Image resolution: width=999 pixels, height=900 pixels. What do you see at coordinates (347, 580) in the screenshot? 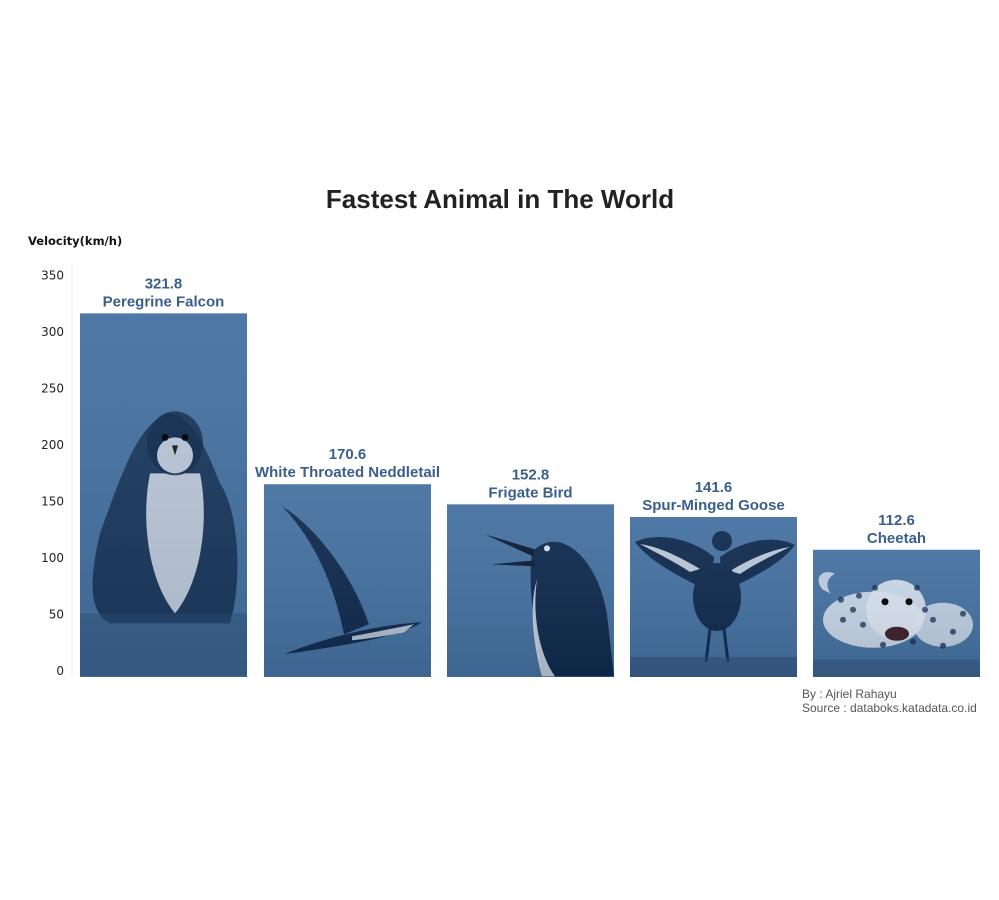
I see `bar-needletail-image` at bounding box center [347, 580].